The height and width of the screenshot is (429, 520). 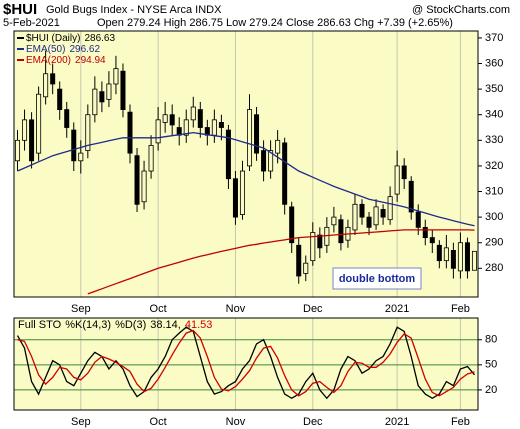 I want to click on legend-name: EMA(50), so click(x=45, y=49).